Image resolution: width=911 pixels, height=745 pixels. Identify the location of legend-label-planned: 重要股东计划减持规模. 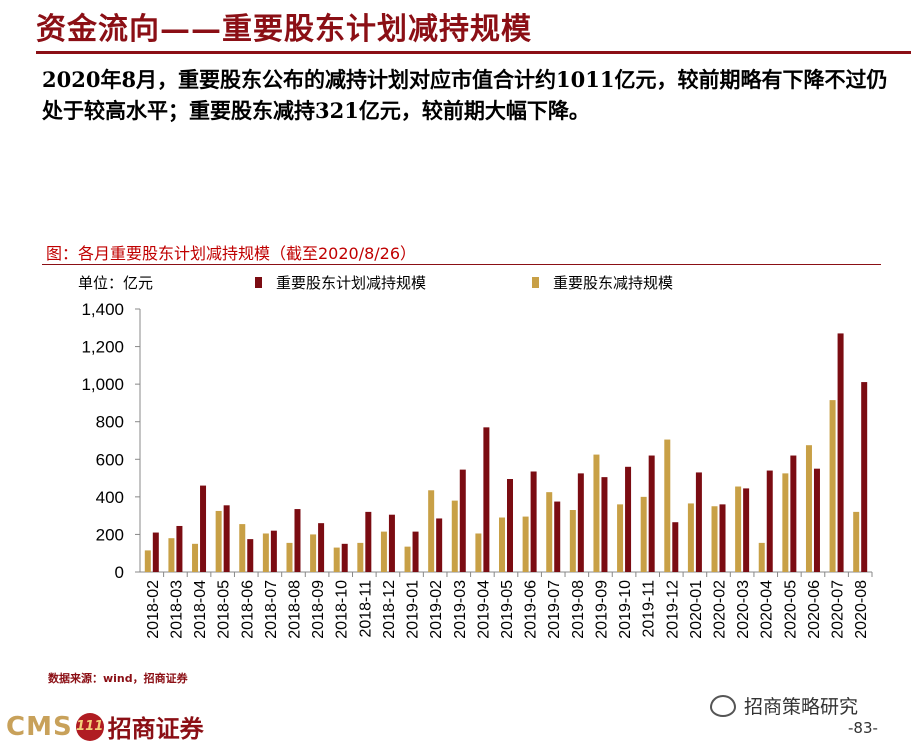
(351, 283).